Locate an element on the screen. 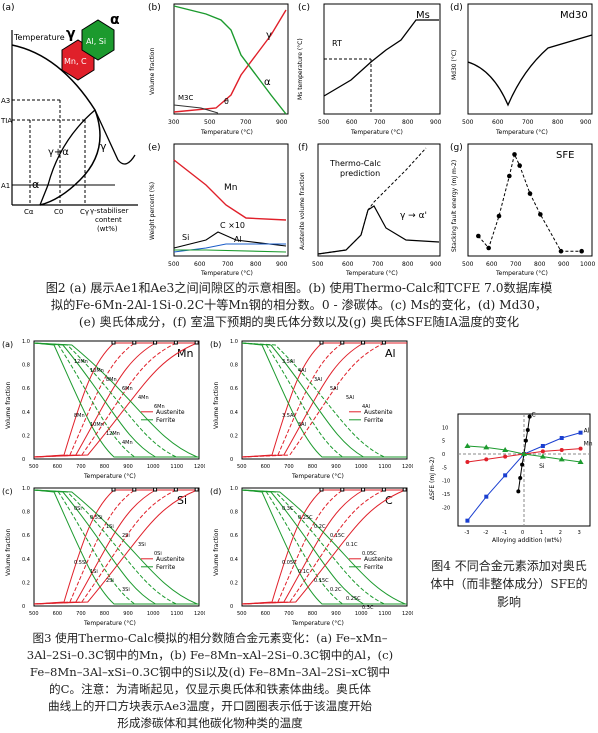  fig3-xtick: 900 is located at coordinates (128, 467).